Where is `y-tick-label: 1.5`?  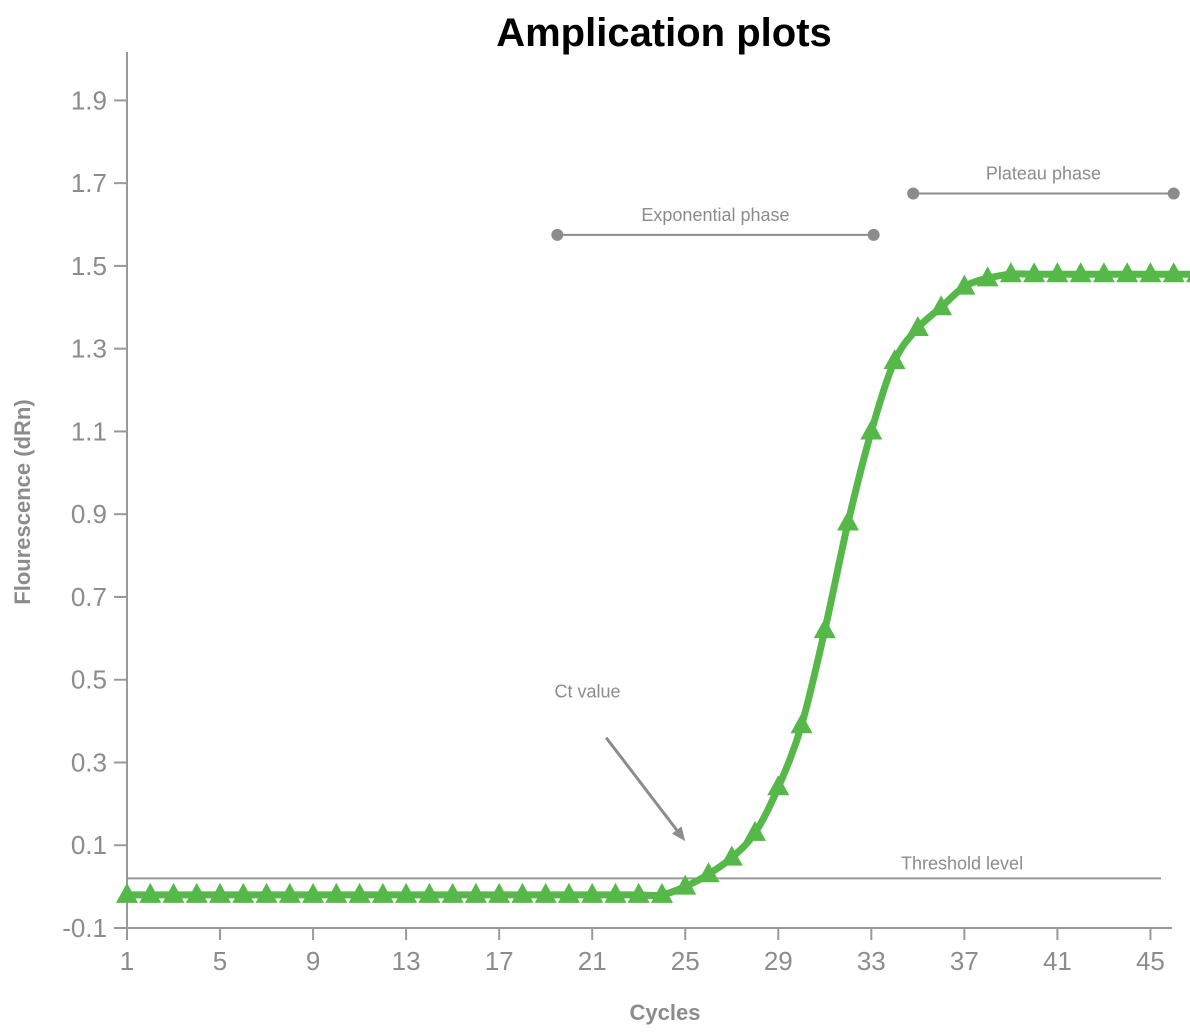
y-tick-label: 1.5 is located at coordinates (89, 266).